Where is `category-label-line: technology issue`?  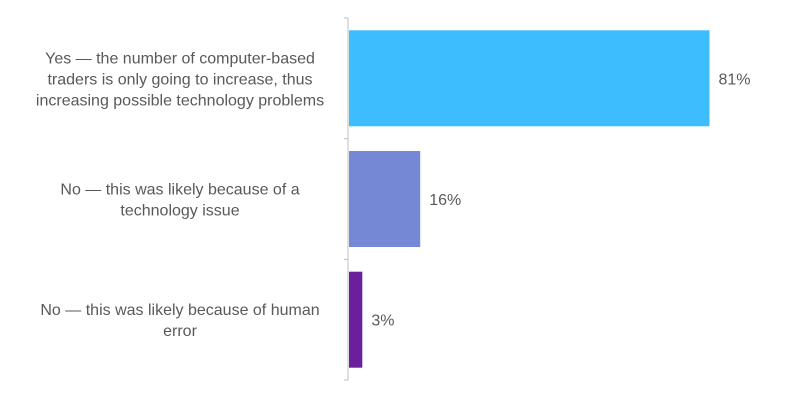
category-label-line: technology issue is located at coordinates (179, 211).